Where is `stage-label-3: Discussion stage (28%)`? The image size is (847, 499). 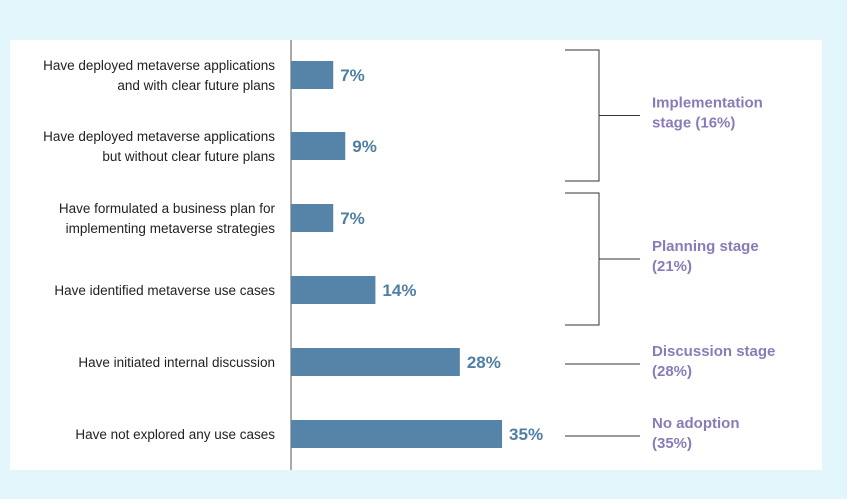 stage-label-3: Discussion stage (28%) is located at coordinates (713, 361).